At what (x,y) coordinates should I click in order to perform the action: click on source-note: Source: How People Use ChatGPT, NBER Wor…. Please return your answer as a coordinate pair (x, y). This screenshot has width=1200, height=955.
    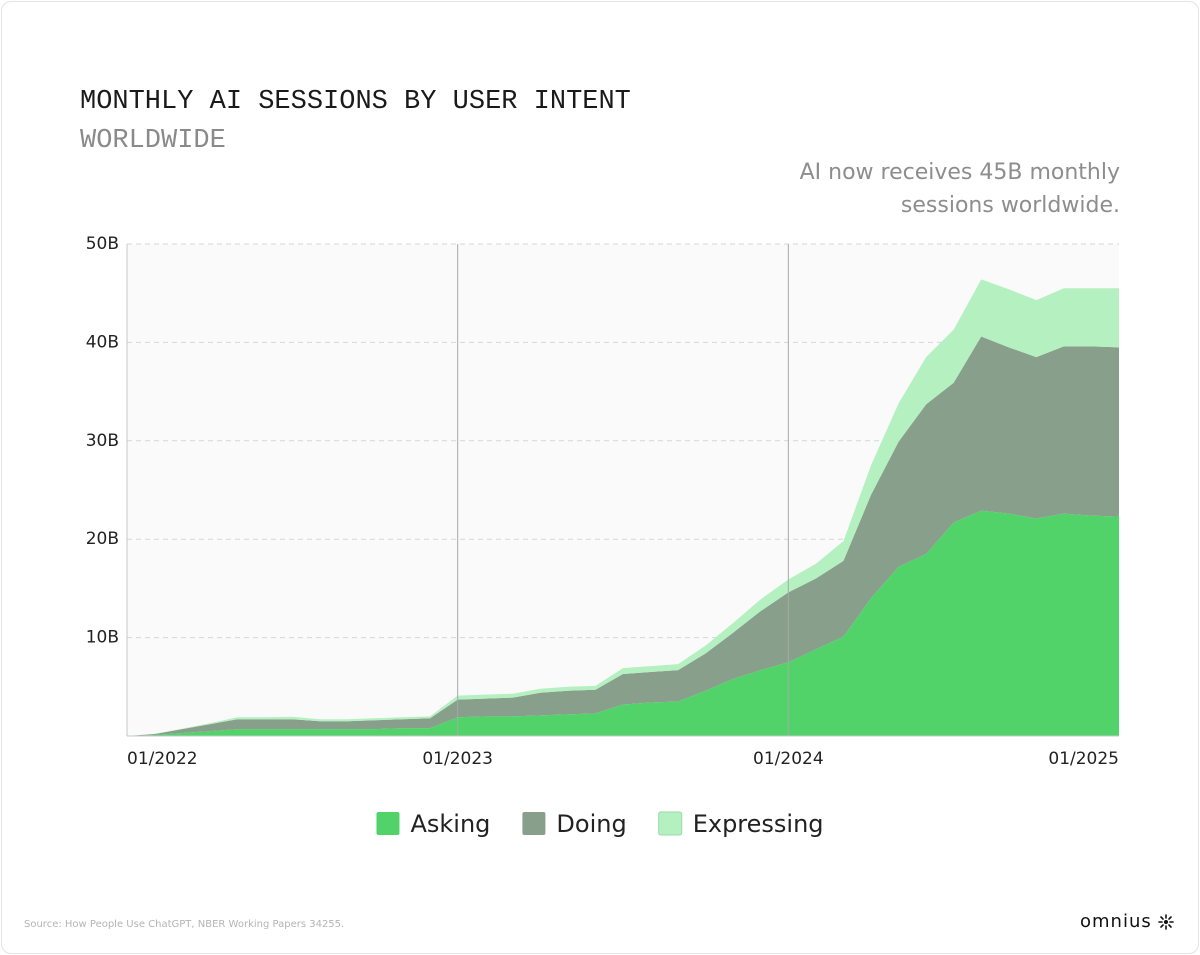
    Looking at the image, I should click on (184, 924).